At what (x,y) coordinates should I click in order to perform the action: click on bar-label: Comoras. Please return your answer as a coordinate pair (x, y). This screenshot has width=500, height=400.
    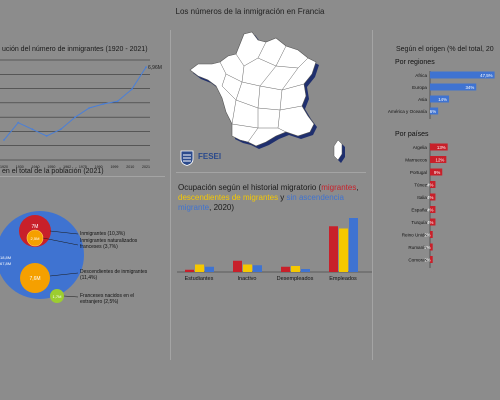
    Looking at the image, I should click on (417, 260).